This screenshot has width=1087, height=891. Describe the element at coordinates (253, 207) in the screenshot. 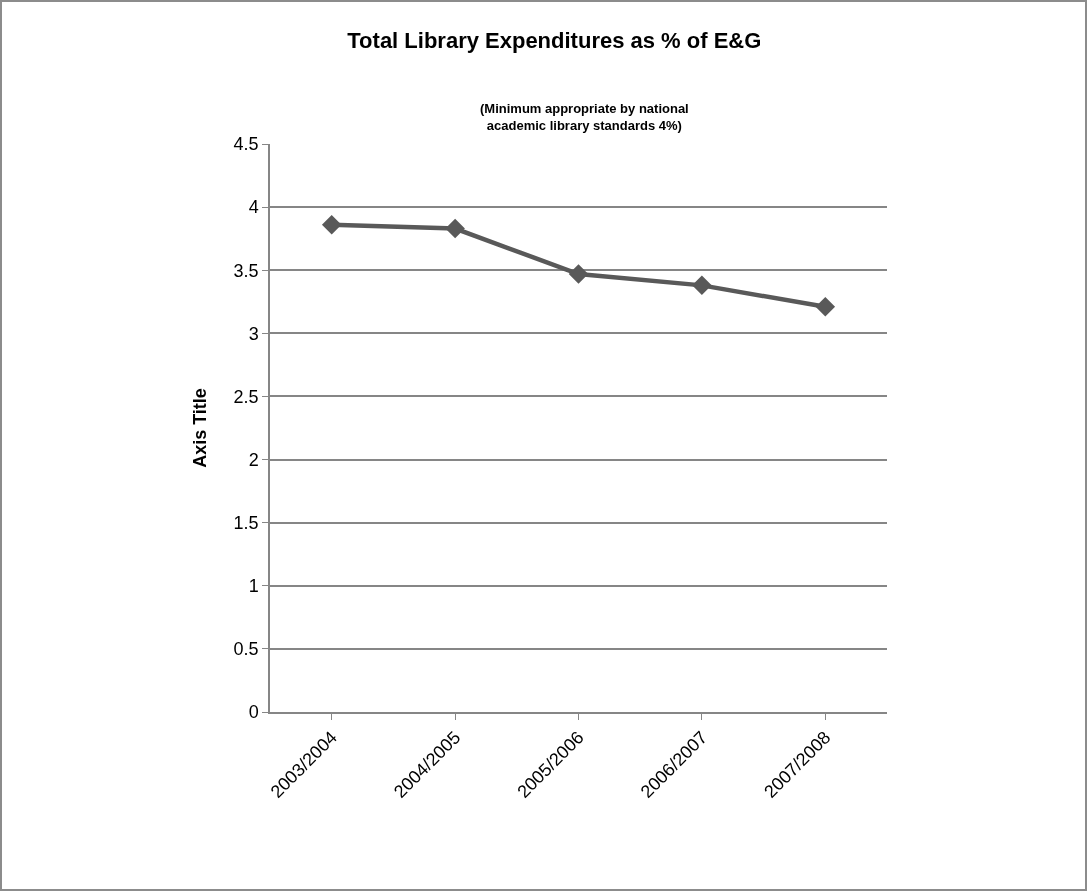

I see `y-tick-label: 4` at that location.